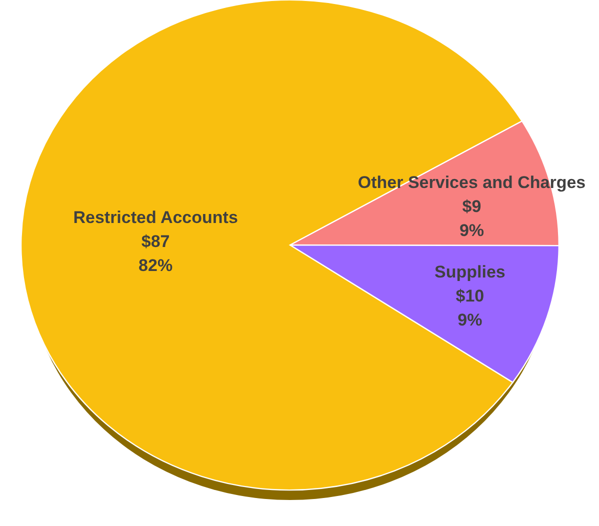 The image size is (599, 526). What do you see at coordinates (471, 218) in the screenshot?
I see `data-label: $9 9%` at bounding box center [471, 218].